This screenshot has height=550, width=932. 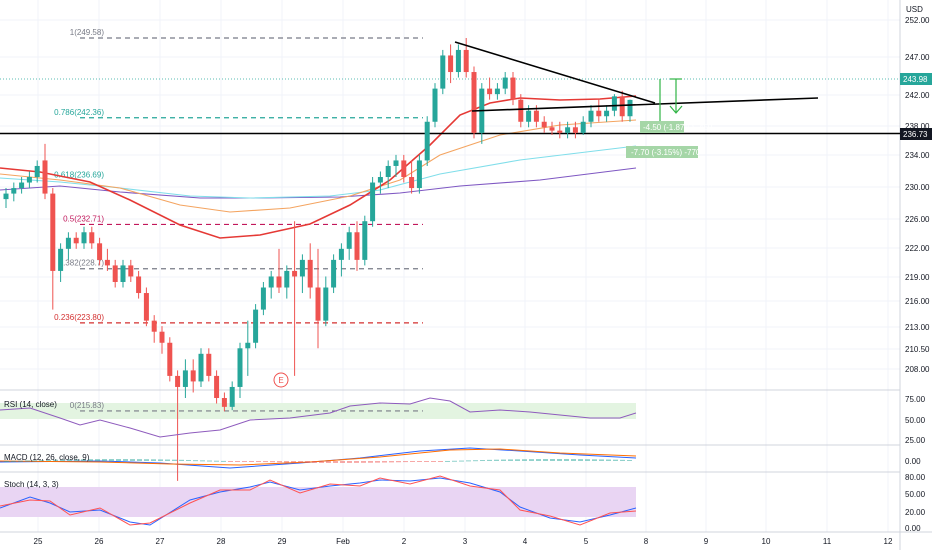 I want to click on macd-title: MACD (12, 26, close, 9), so click(x=47, y=457).